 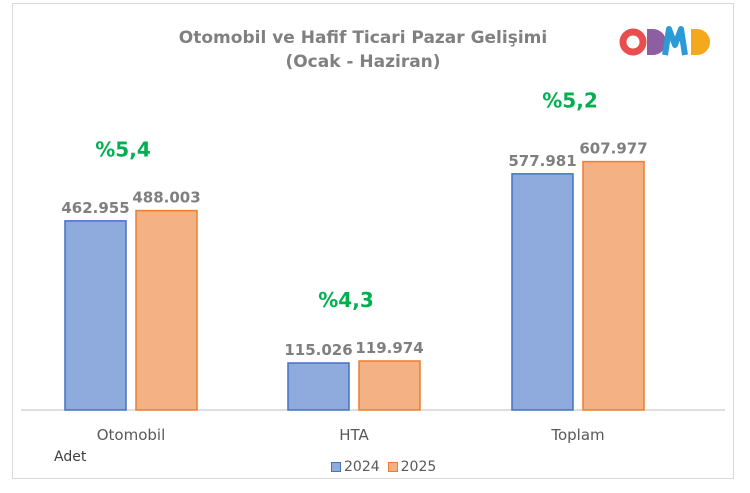 What do you see at coordinates (95, 208) in the screenshot?
I see `data-label-otomobil-2024: 462.955` at bounding box center [95, 208].